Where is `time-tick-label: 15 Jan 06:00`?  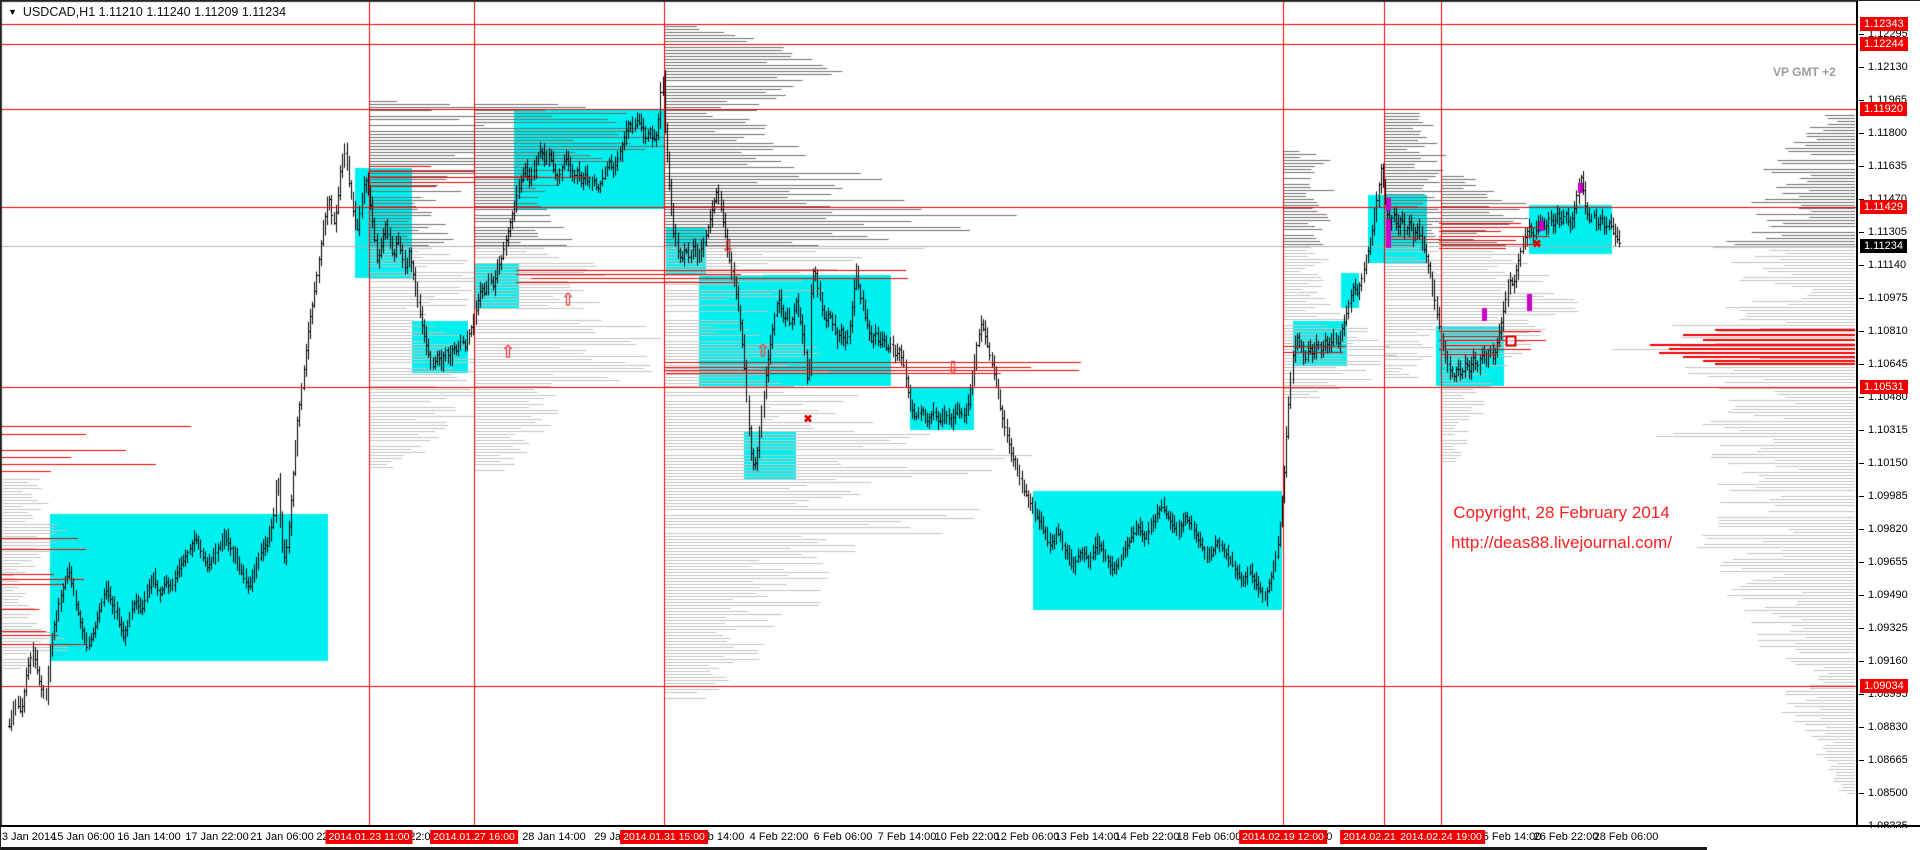
time-tick-label: 15 Jan 06:00 is located at coordinates (83, 837).